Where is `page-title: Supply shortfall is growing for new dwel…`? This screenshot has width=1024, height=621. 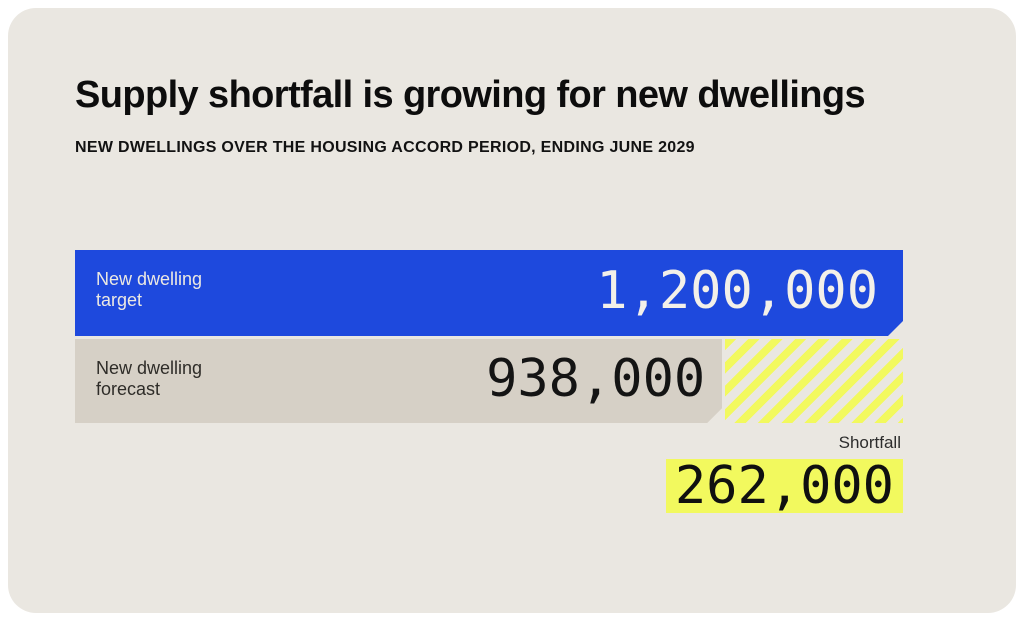 page-title: Supply shortfall is growing for new dwel… is located at coordinates (470, 95).